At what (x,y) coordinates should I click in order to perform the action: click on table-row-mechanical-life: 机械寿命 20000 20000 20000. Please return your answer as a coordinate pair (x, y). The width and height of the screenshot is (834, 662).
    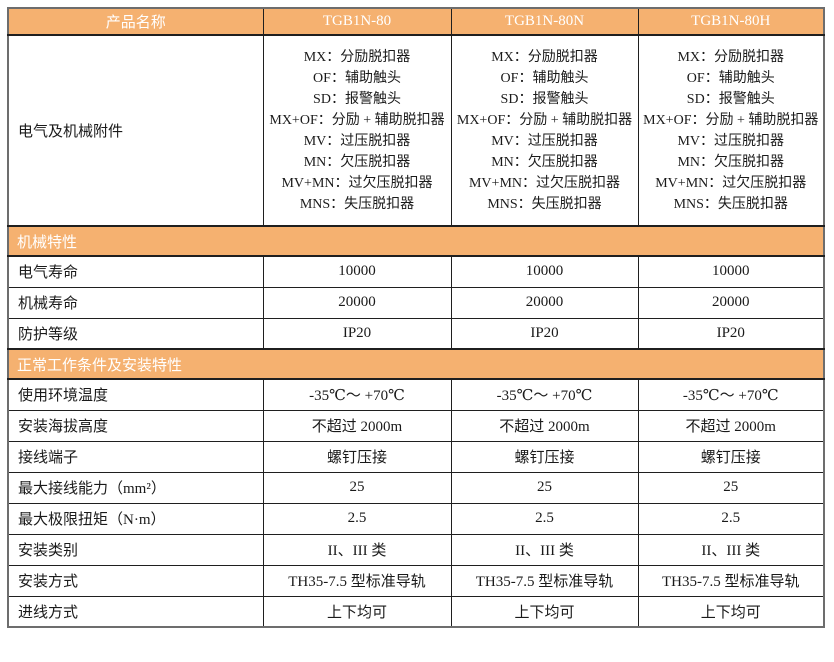
    Looking at the image, I should click on (416, 302).